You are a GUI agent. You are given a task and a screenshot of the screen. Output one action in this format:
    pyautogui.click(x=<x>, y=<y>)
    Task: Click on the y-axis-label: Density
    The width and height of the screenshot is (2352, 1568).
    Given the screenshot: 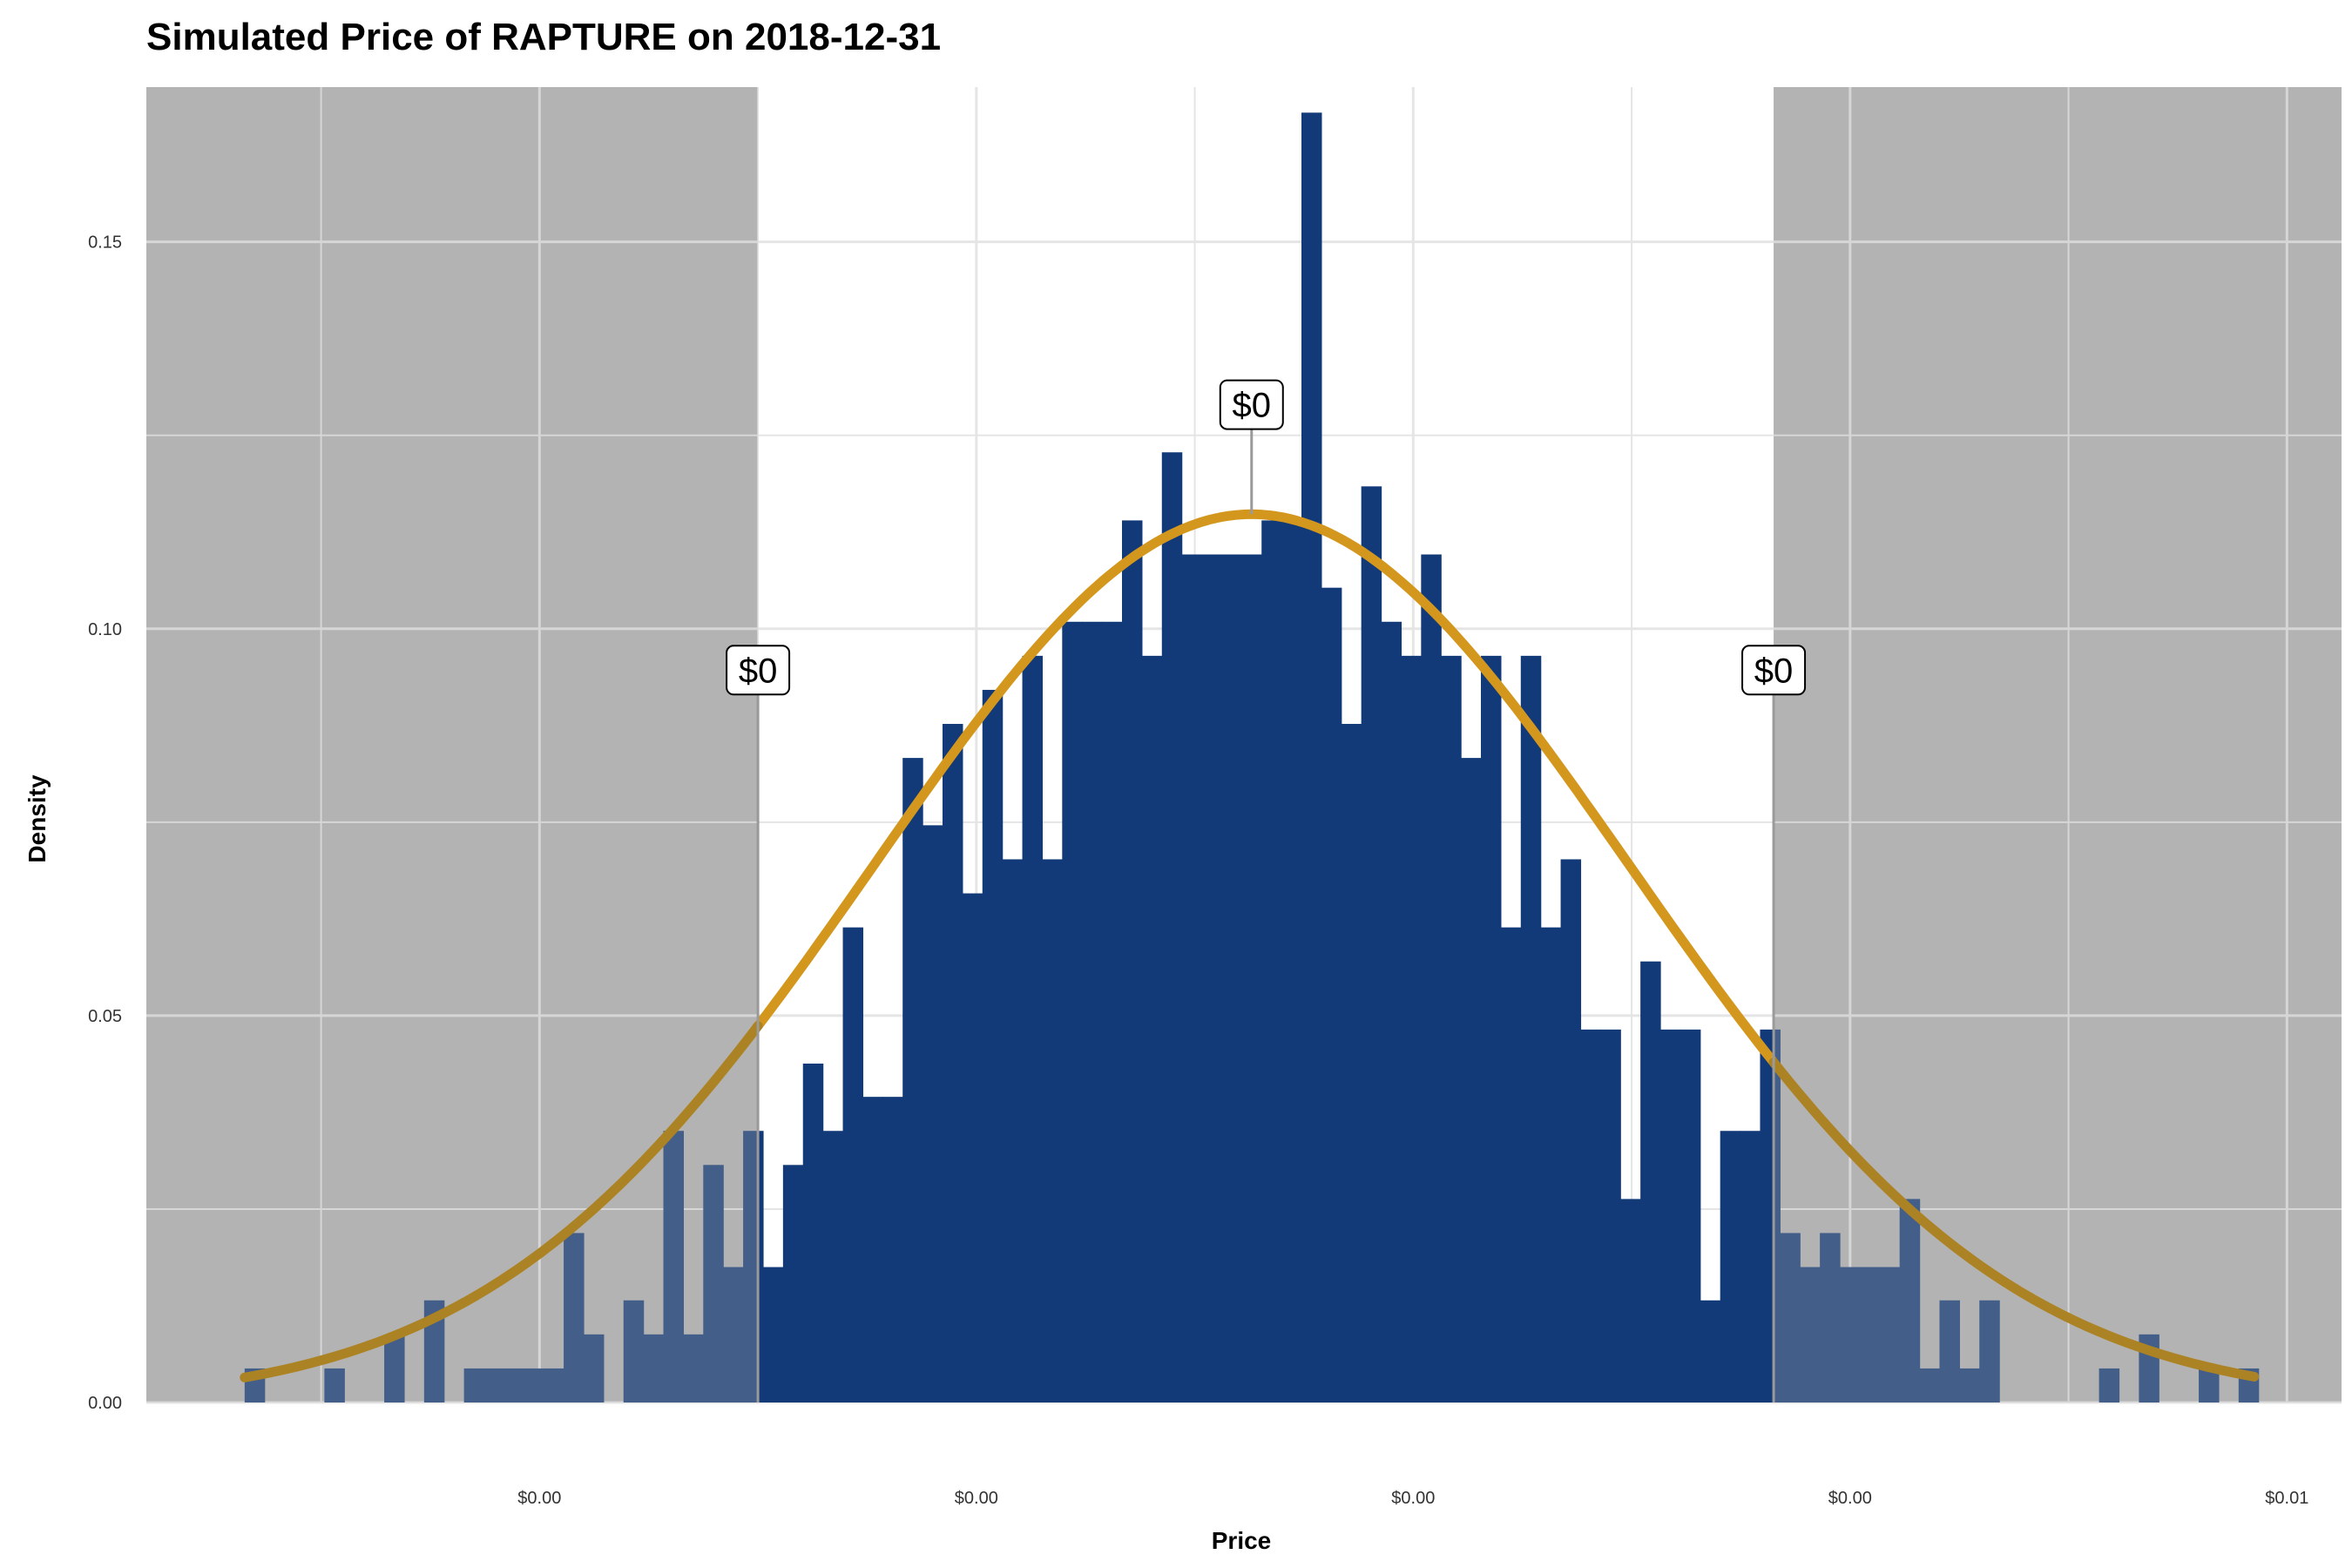 What is the action you would take?
    pyautogui.click(x=37, y=818)
    